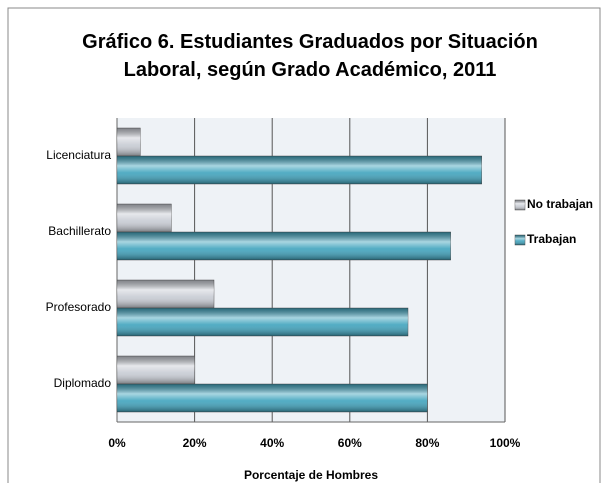  What do you see at coordinates (272, 443) in the screenshot?
I see `x-tick-label: 40%` at bounding box center [272, 443].